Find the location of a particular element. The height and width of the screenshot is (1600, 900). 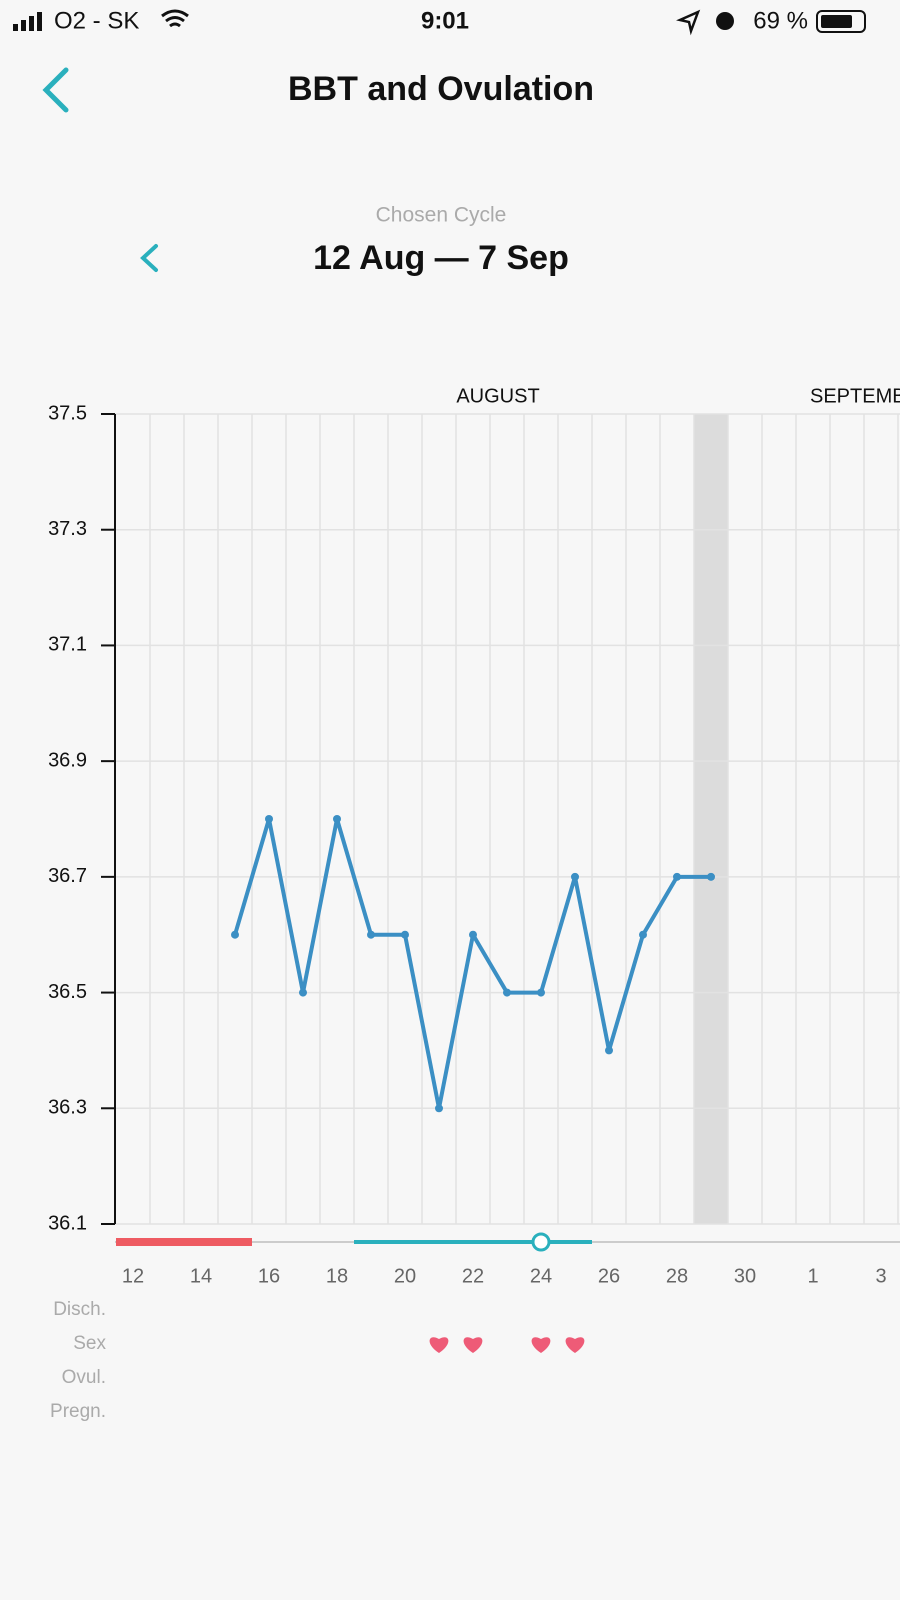

clock: 9:01 is located at coordinates (445, 20).